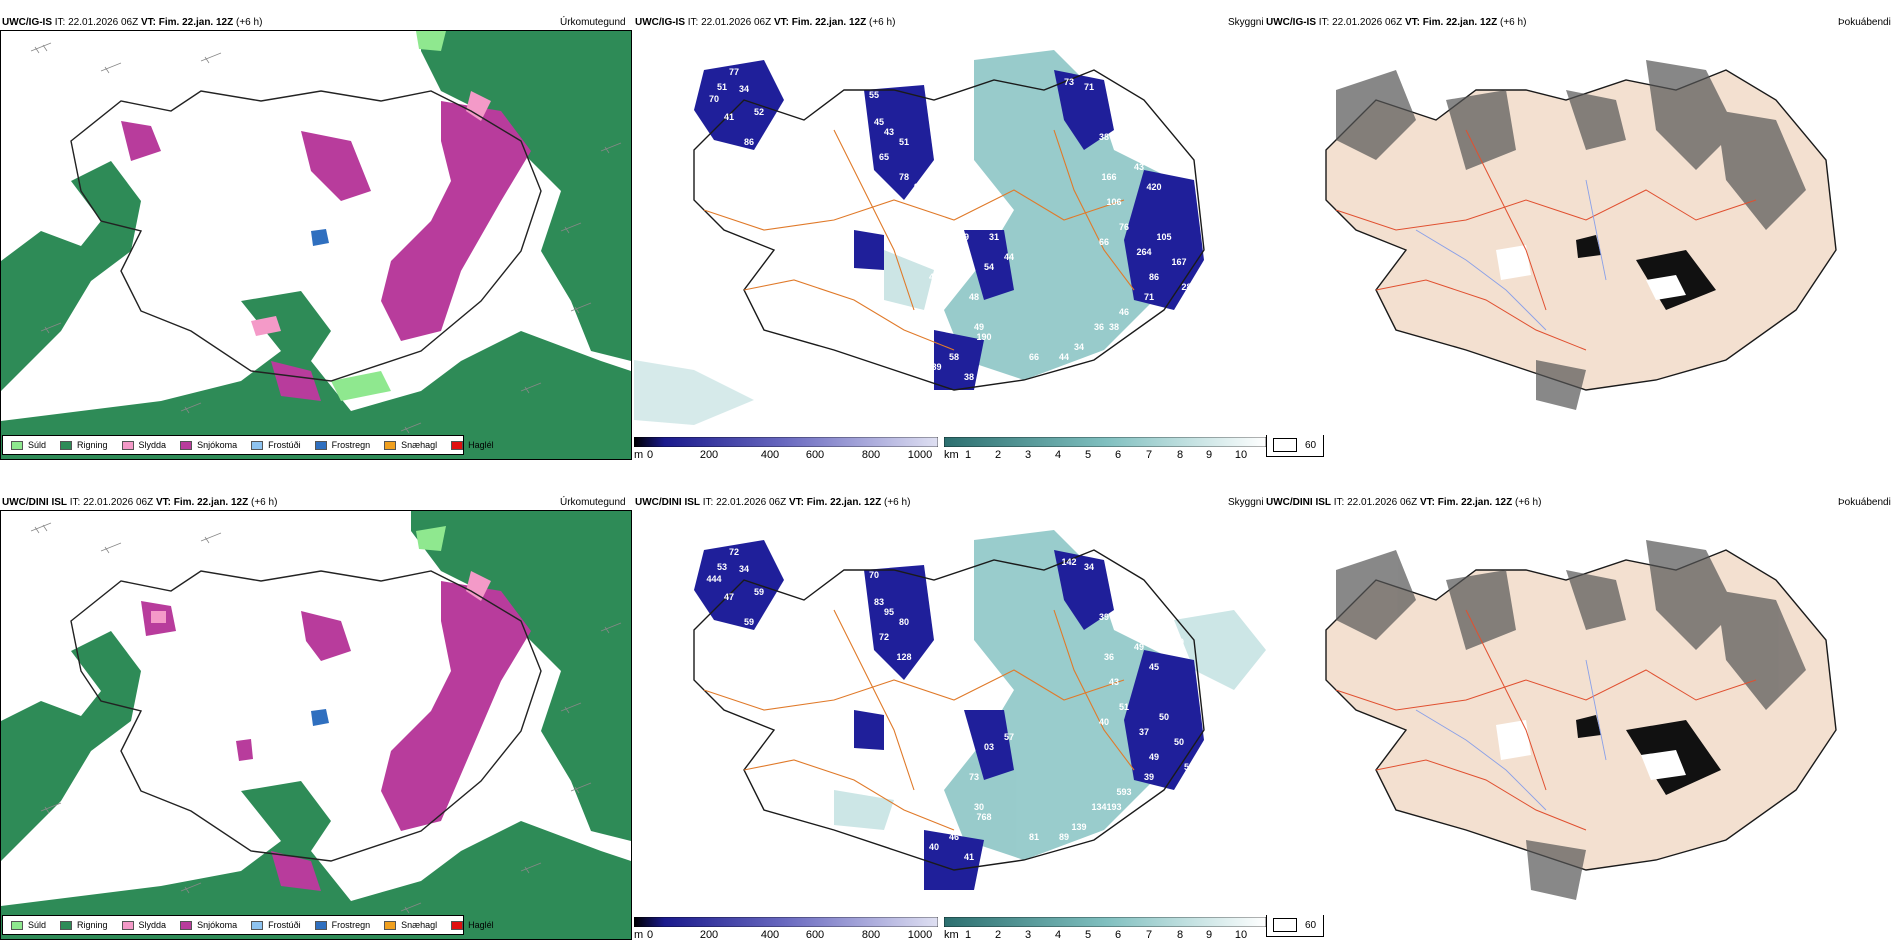 The height and width of the screenshot is (950, 1900). Describe the element at coordinates (889, 612) in the screenshot. I see `cloud-base-value: 95` at that location.